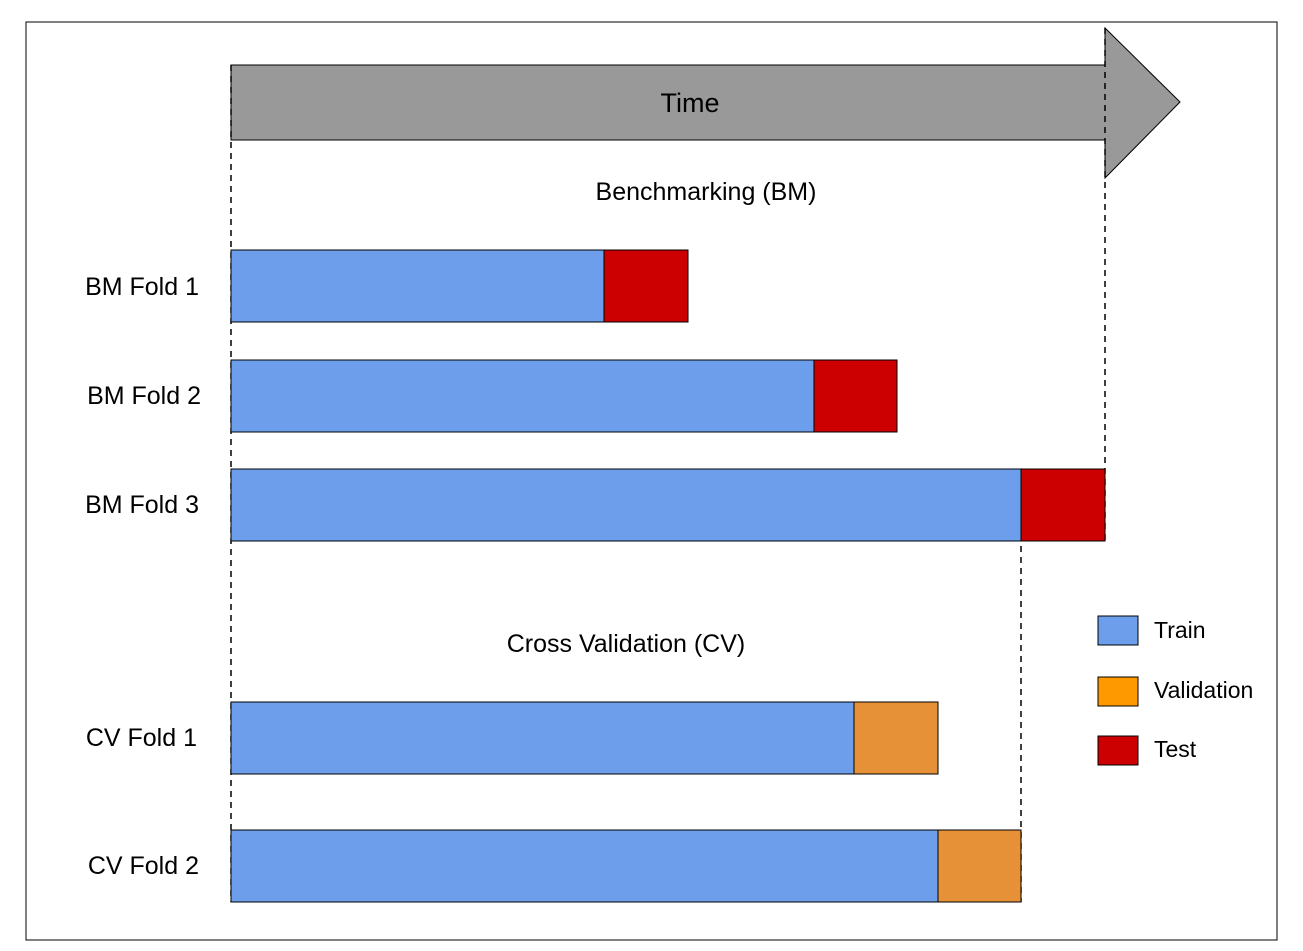  Describe the element at coordinates (706, 192) in the screenshot. I see `benchmarking-section-title: Benchmarking (BM)` at that location.